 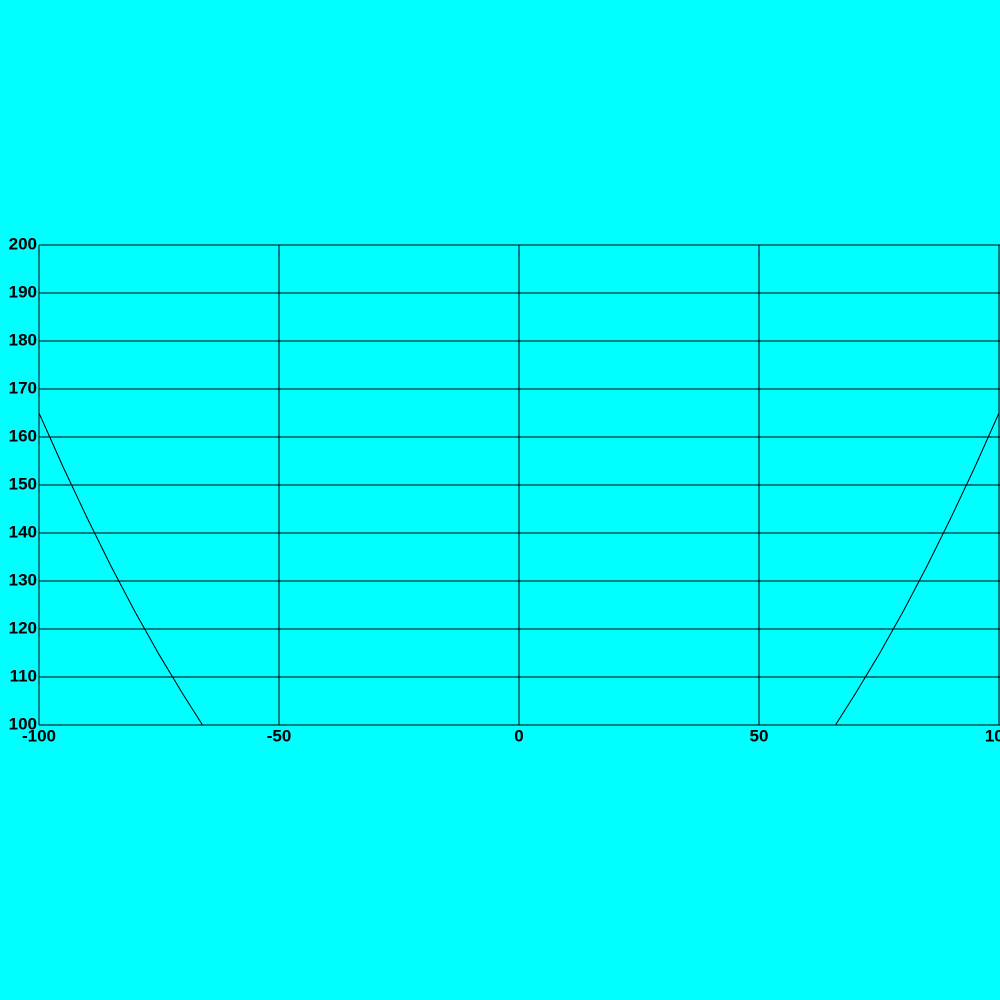 I want to click on x-tick-label: -50, so click(x=279, y=735).